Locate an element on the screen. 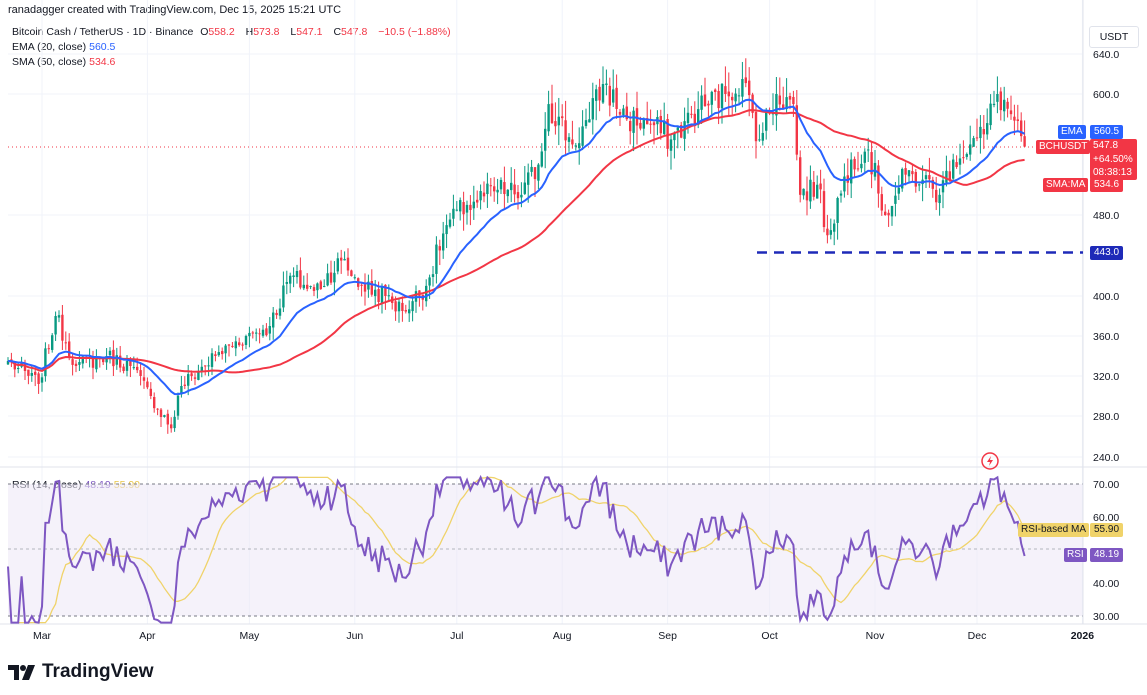  legend-ema-row: EMA (20, close) 560.5 is located at coordinates (63, 47).